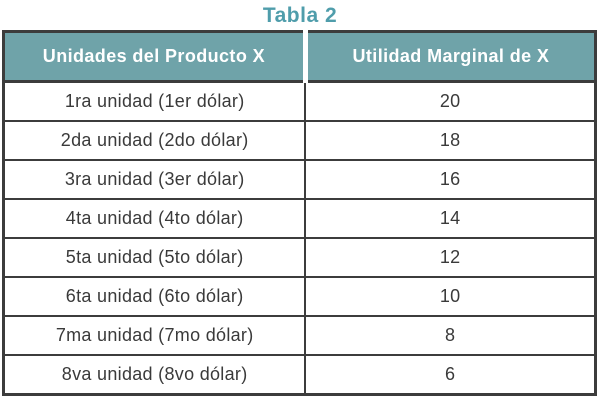 The height and width of the screenshot is (407, 600). I want to click on unit-cell: 1ra unidad (1er dólar), so click(154, 101).